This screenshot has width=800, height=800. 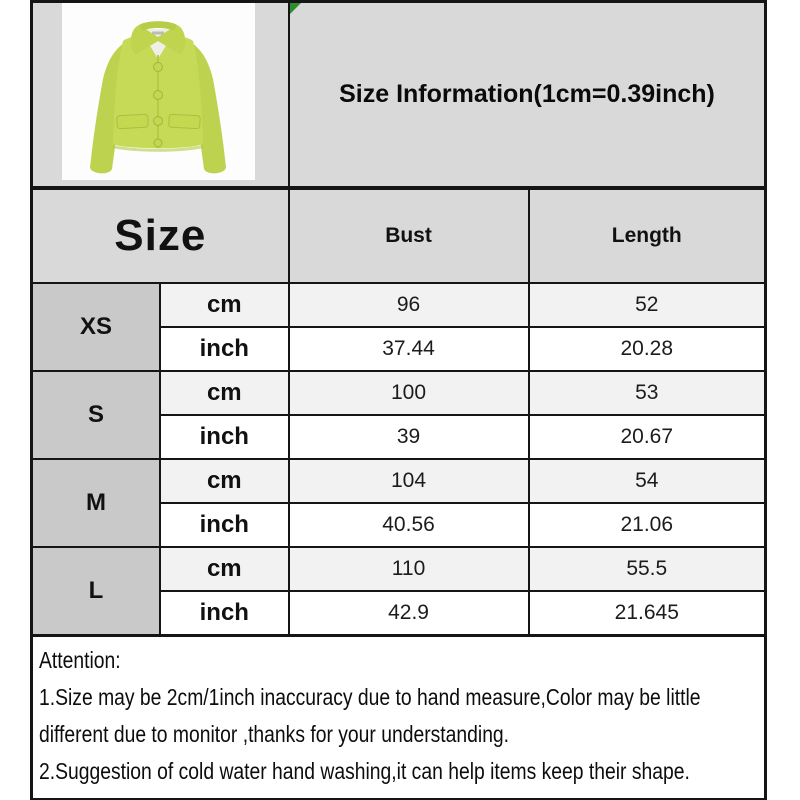 I want to click on bust-value: 37.44, so click(x=408, y=349).